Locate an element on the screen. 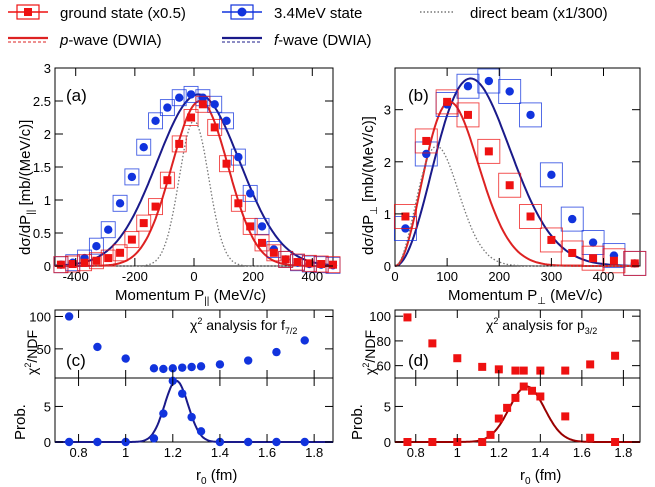 This screenshot has width=655, height=487. panel-d-lower-xtick-label: 1.2 is located at coordinates (499, 452).